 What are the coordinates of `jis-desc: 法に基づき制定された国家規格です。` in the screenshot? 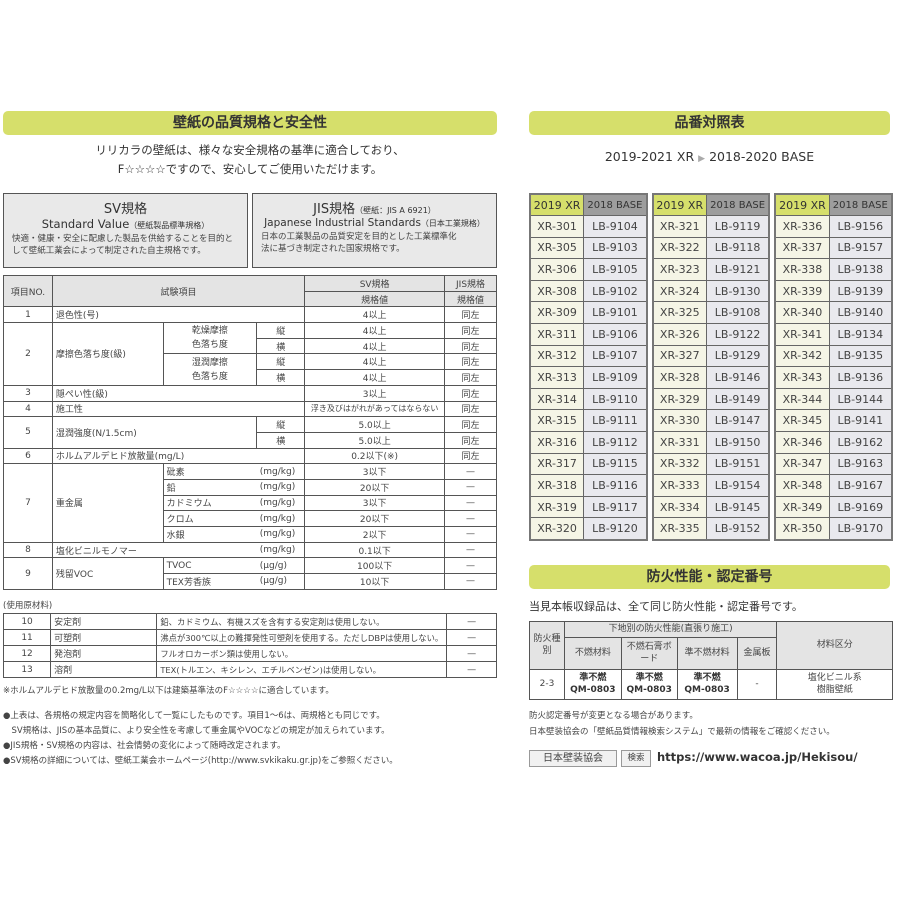 It's located at (333, 249).